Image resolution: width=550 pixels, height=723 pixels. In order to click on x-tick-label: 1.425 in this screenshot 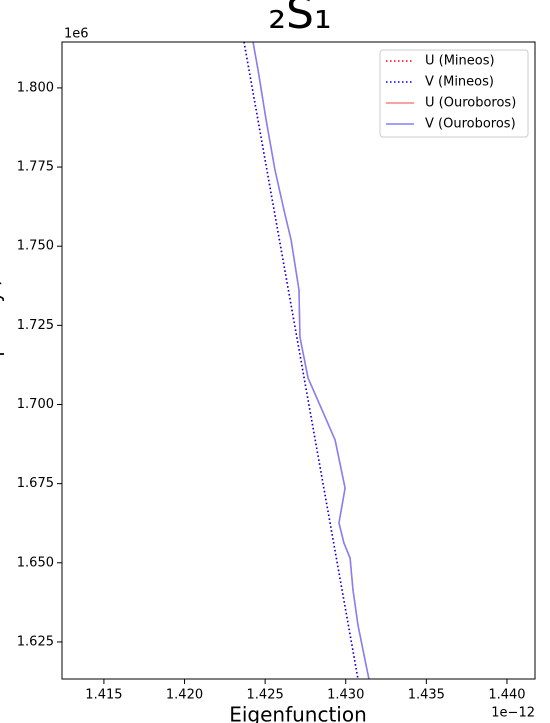, I will do `click(265, 695)`.